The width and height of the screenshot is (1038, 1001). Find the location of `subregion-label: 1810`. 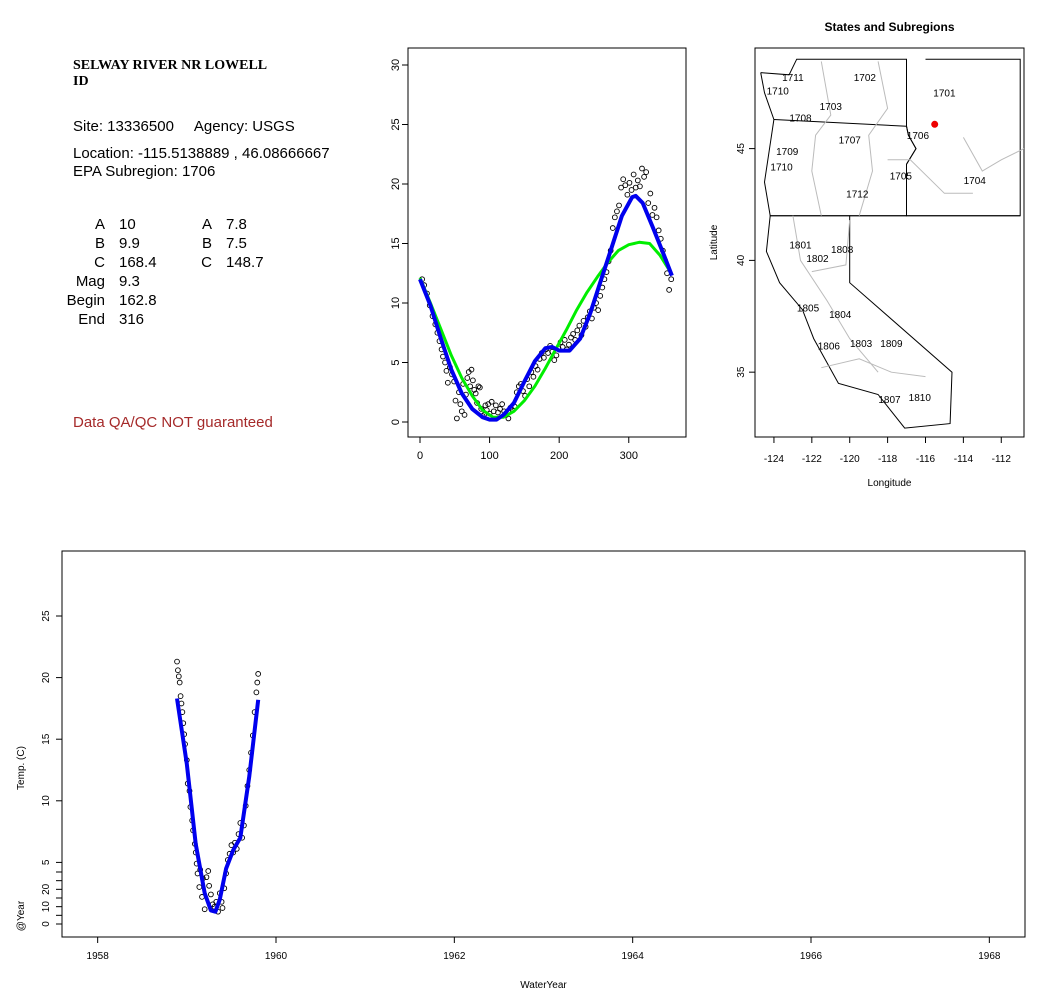

subregion-label: 1810 is located at coordinates (920, 398).